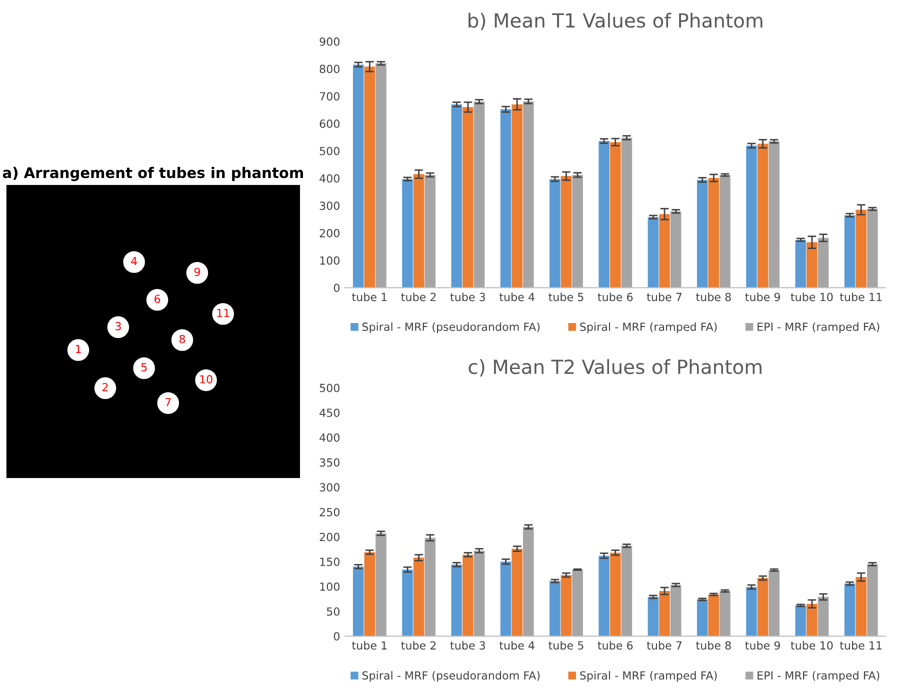 Image resolution: width=901 pixels, height=690 pixels. I want to click on y-tick-label: 100, so click(330, 586).